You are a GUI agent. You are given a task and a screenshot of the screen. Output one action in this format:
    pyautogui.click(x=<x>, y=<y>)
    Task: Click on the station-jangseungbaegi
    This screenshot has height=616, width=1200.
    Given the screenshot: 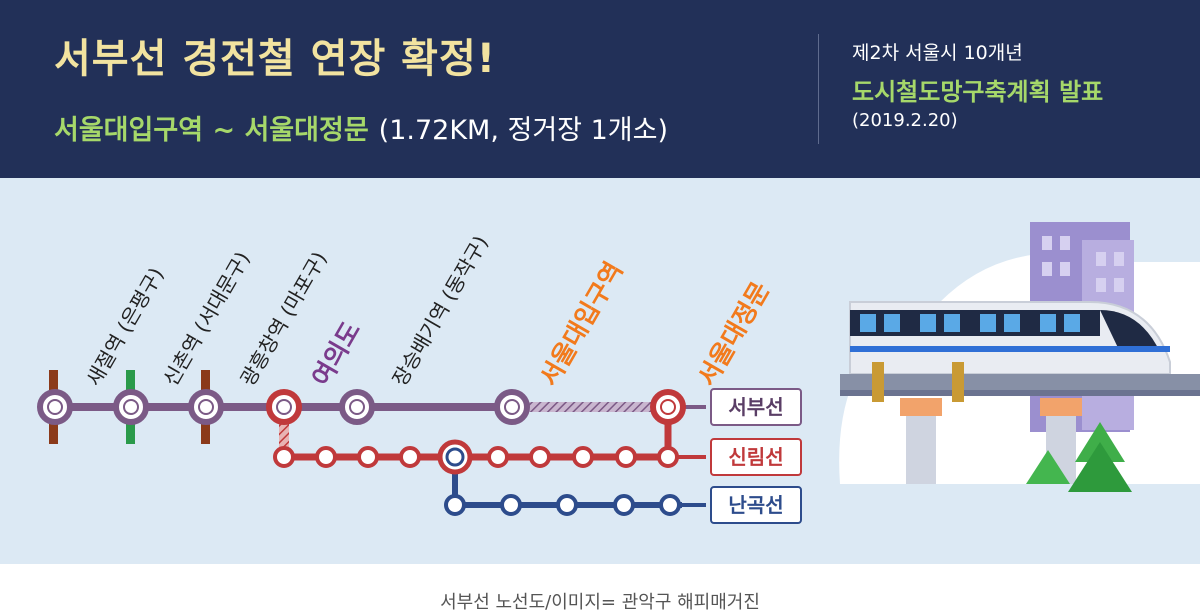 What is the action you would take?
    pyautogui.click(x=357, y=407)
    